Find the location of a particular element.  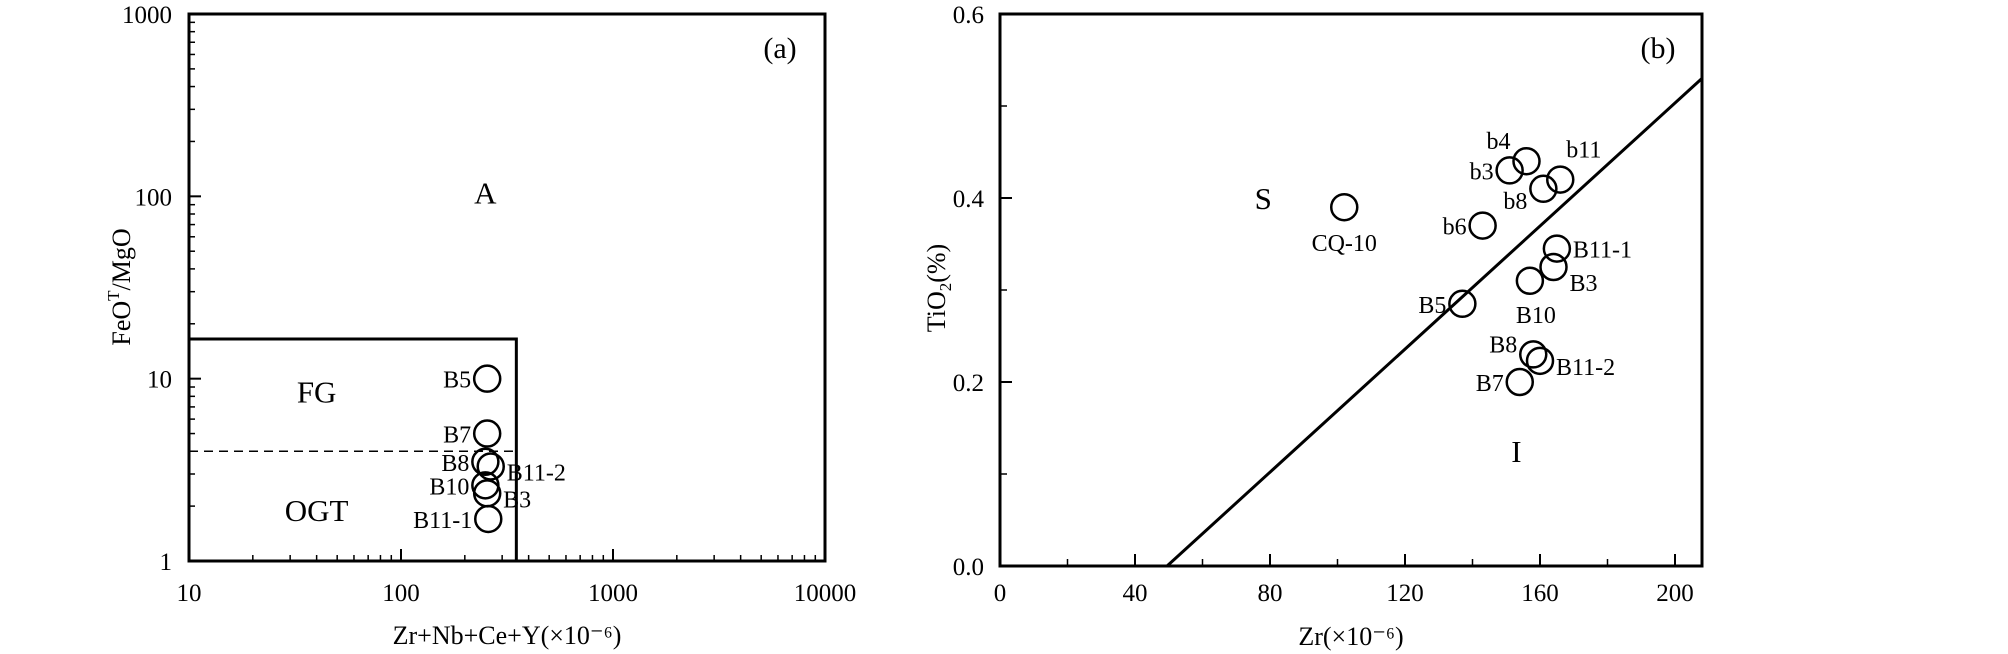

panel-a-label: (a) is located at coordinates (779, 48).